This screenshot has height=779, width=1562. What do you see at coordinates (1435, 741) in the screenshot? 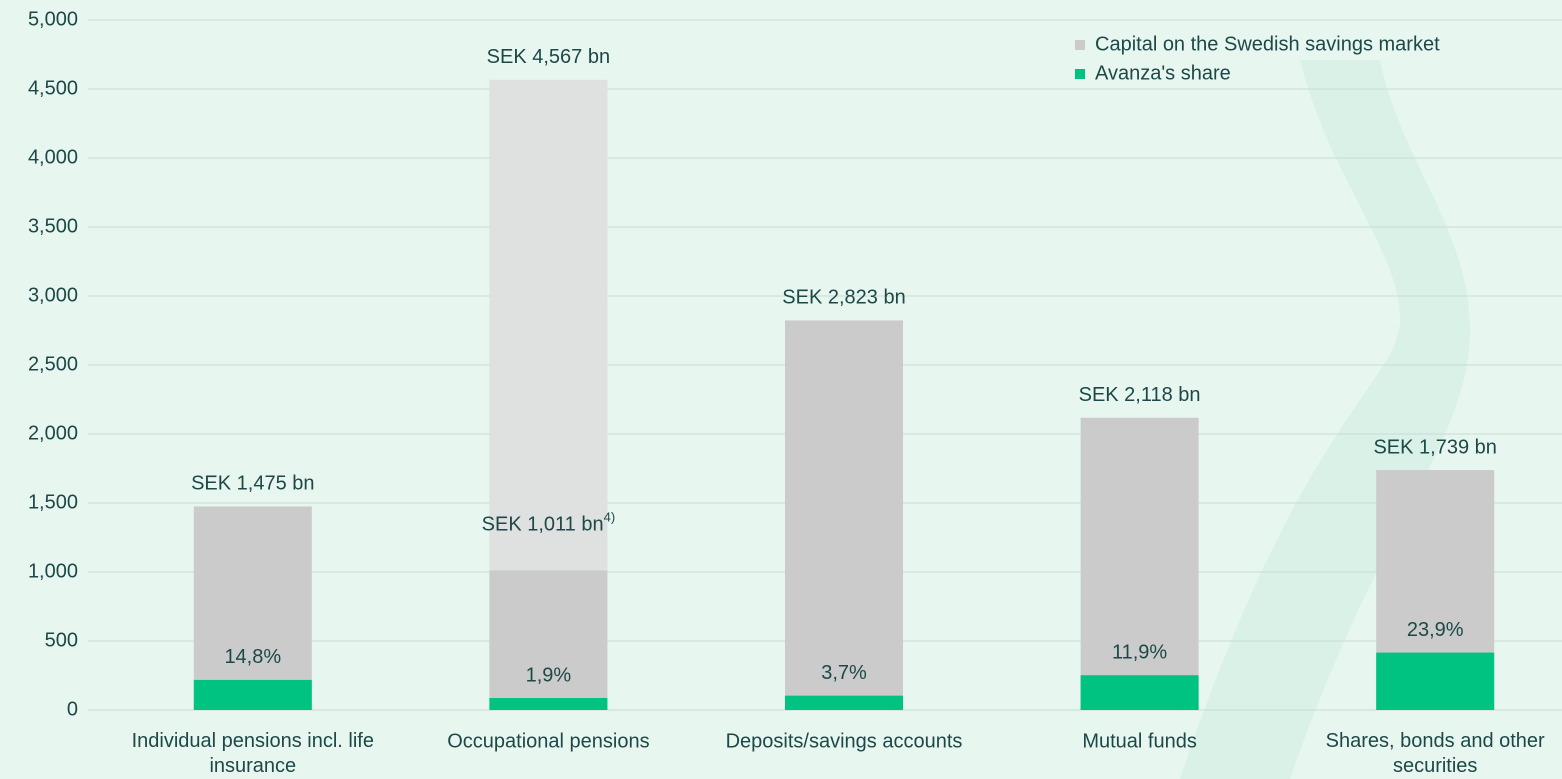
I see `x-tick-label-line: Shares, bonds and other` at bounding box center [1435, 741].